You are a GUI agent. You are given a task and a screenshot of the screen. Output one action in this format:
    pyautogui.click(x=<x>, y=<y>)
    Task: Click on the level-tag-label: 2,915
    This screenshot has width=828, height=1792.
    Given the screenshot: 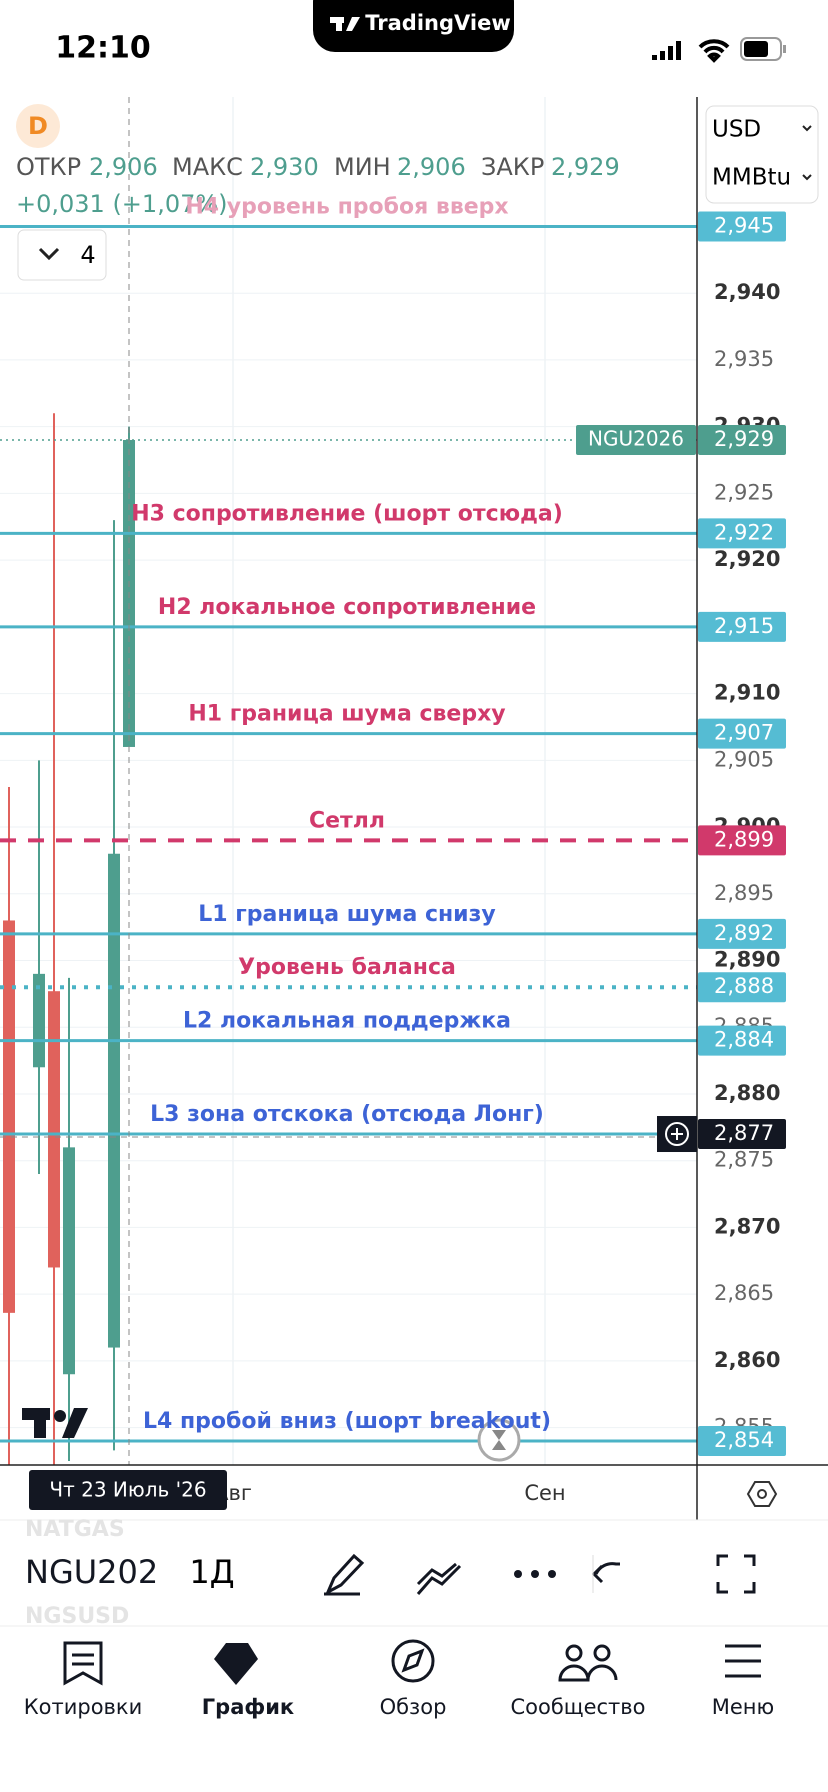 What is the action you would take?
    pyautogui.click(x=744, y=626)
    